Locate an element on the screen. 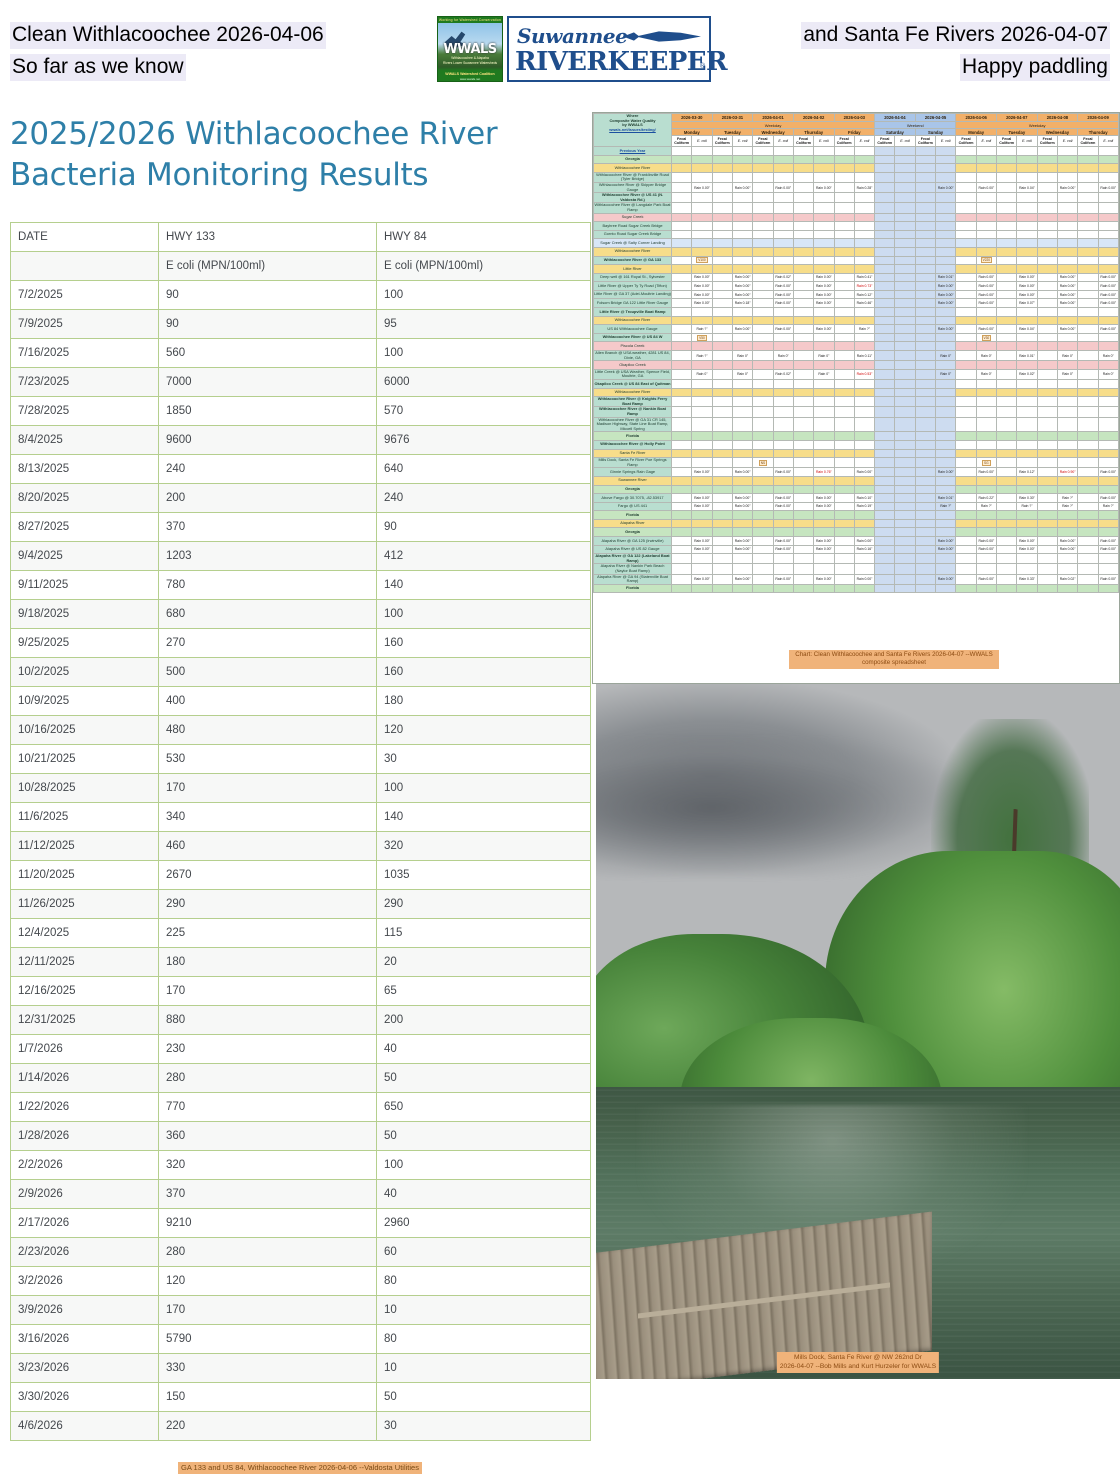  sheet-cell-15-21: Rain 0.00" is located at coordinates (1108, 286).